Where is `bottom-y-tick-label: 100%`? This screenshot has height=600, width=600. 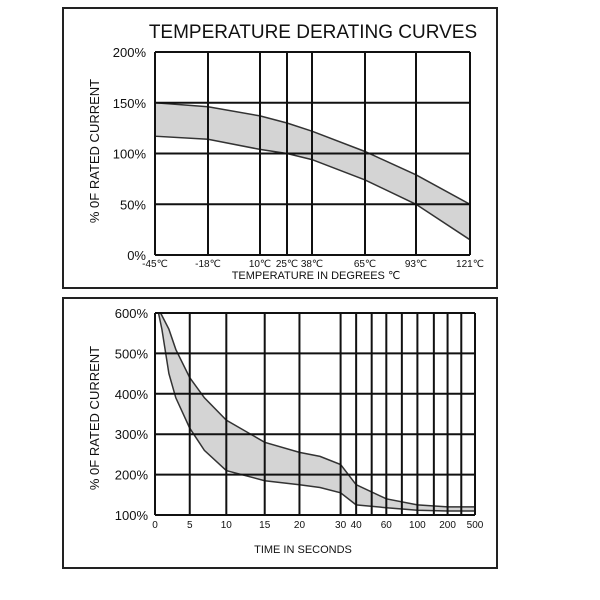
bottom-y-tick-label: 100% is located at coordinates (132, 515).